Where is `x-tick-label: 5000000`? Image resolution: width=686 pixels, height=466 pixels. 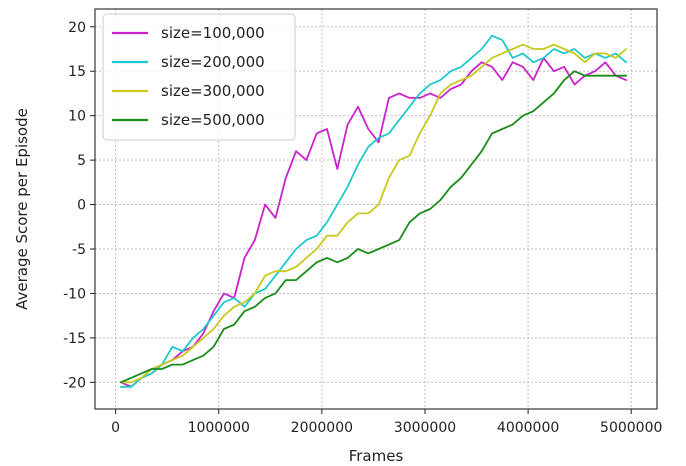
x-tick-label: 5000000 is located at coordinates (631, 428).